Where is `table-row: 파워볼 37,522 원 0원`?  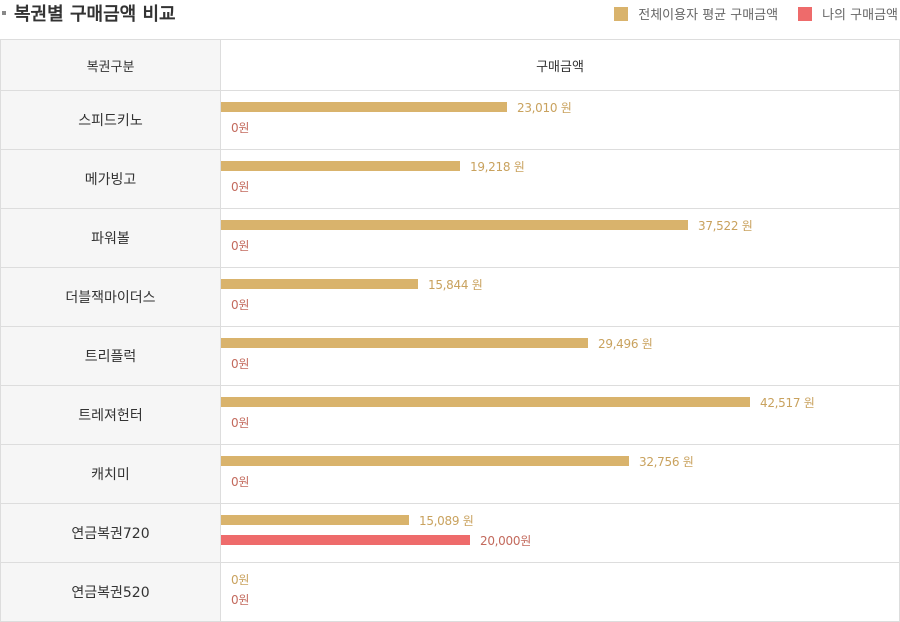 table-row: 파워볼 37,522 원 0원 is located at coordinates (450, 238).